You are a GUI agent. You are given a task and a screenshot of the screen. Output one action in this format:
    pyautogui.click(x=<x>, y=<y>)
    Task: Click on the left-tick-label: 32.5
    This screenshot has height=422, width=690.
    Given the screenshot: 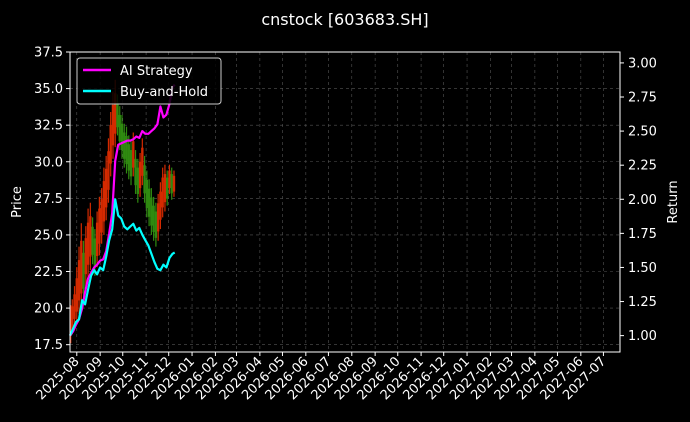 What is the action you would take?
    pyautogui.click(x=48, y=126)
    